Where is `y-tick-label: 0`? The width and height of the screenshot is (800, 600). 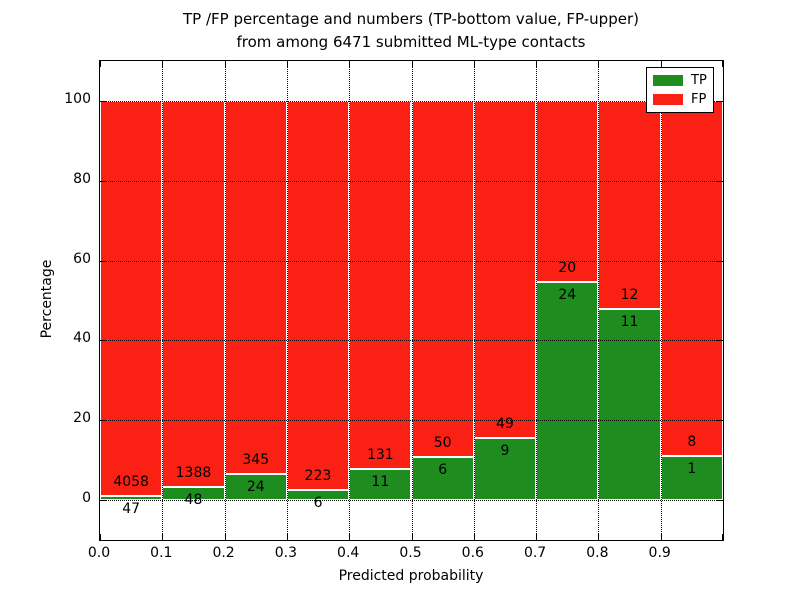
y-tick-label: 0 is located at coordinates (86, 498).